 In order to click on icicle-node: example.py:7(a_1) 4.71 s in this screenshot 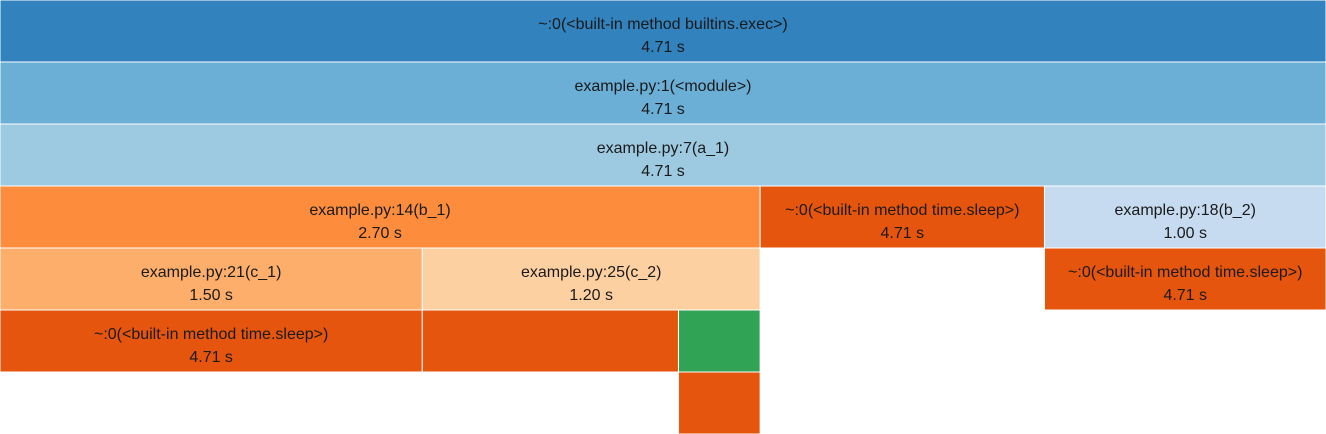, I will do `click(663, 155)`.